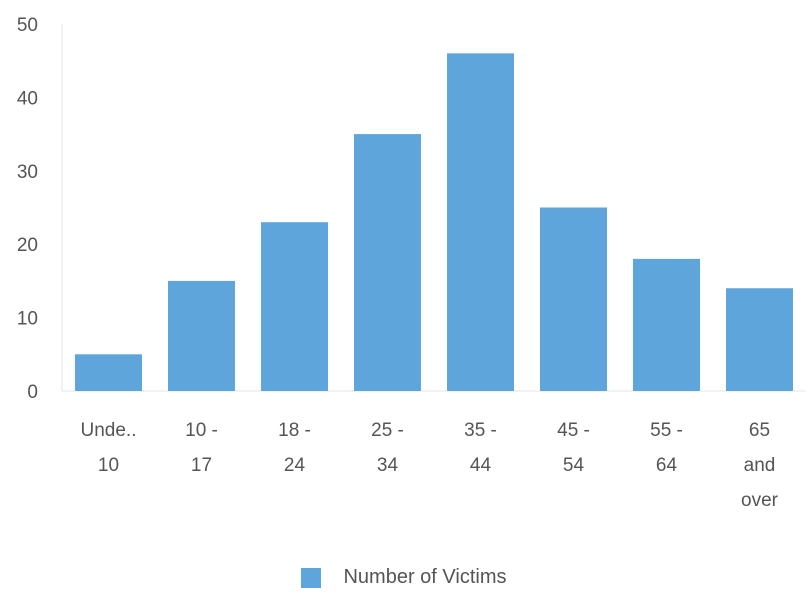 This screenshot has width=808, height=595. Describe the element at coordinates (109, 430) in the screenshot. I see `x-category-label-line: Unde..` at that location.